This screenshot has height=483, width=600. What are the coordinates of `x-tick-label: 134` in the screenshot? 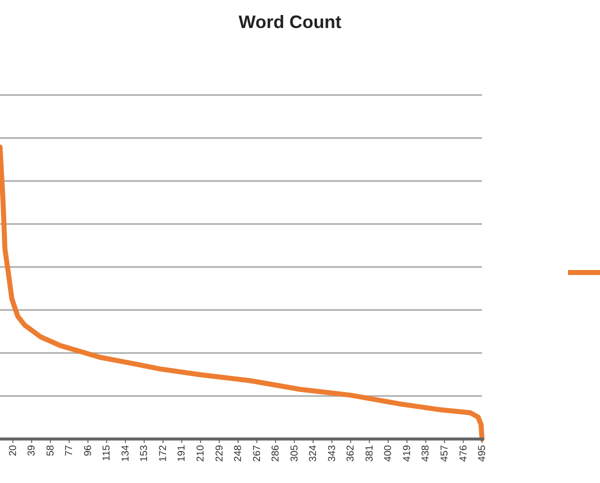 It's located at (126, 453).